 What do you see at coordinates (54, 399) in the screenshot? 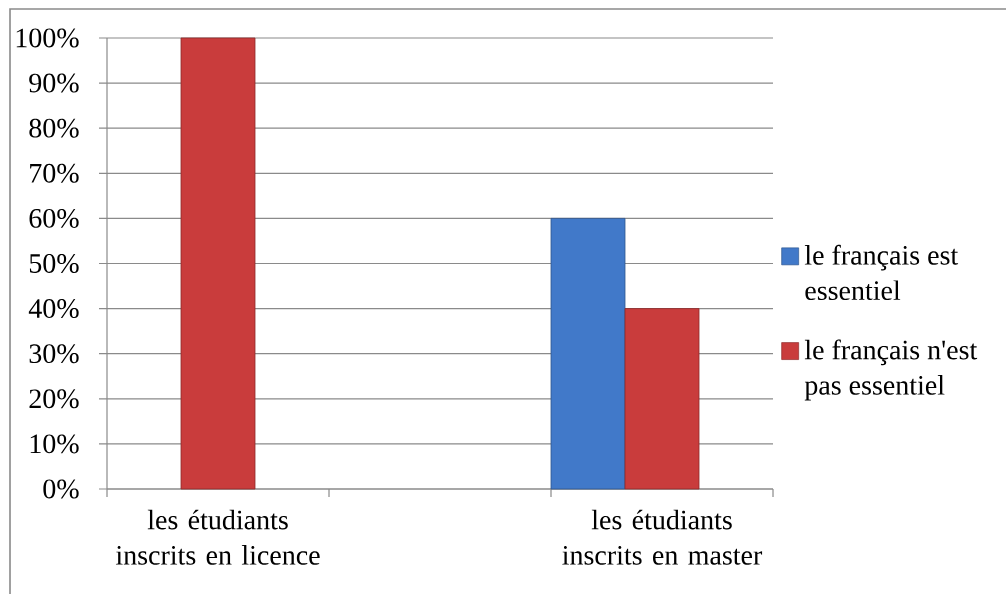
I see `y-tick-label: 20%` at bounding box center [54, 399].